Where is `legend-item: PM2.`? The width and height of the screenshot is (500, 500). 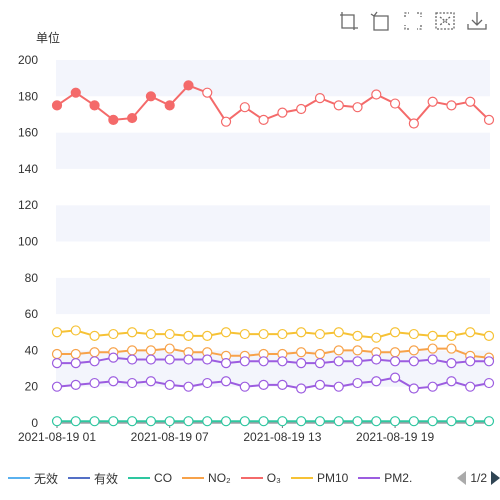 legend-item: PM2. is located at coordinates (385, 478).